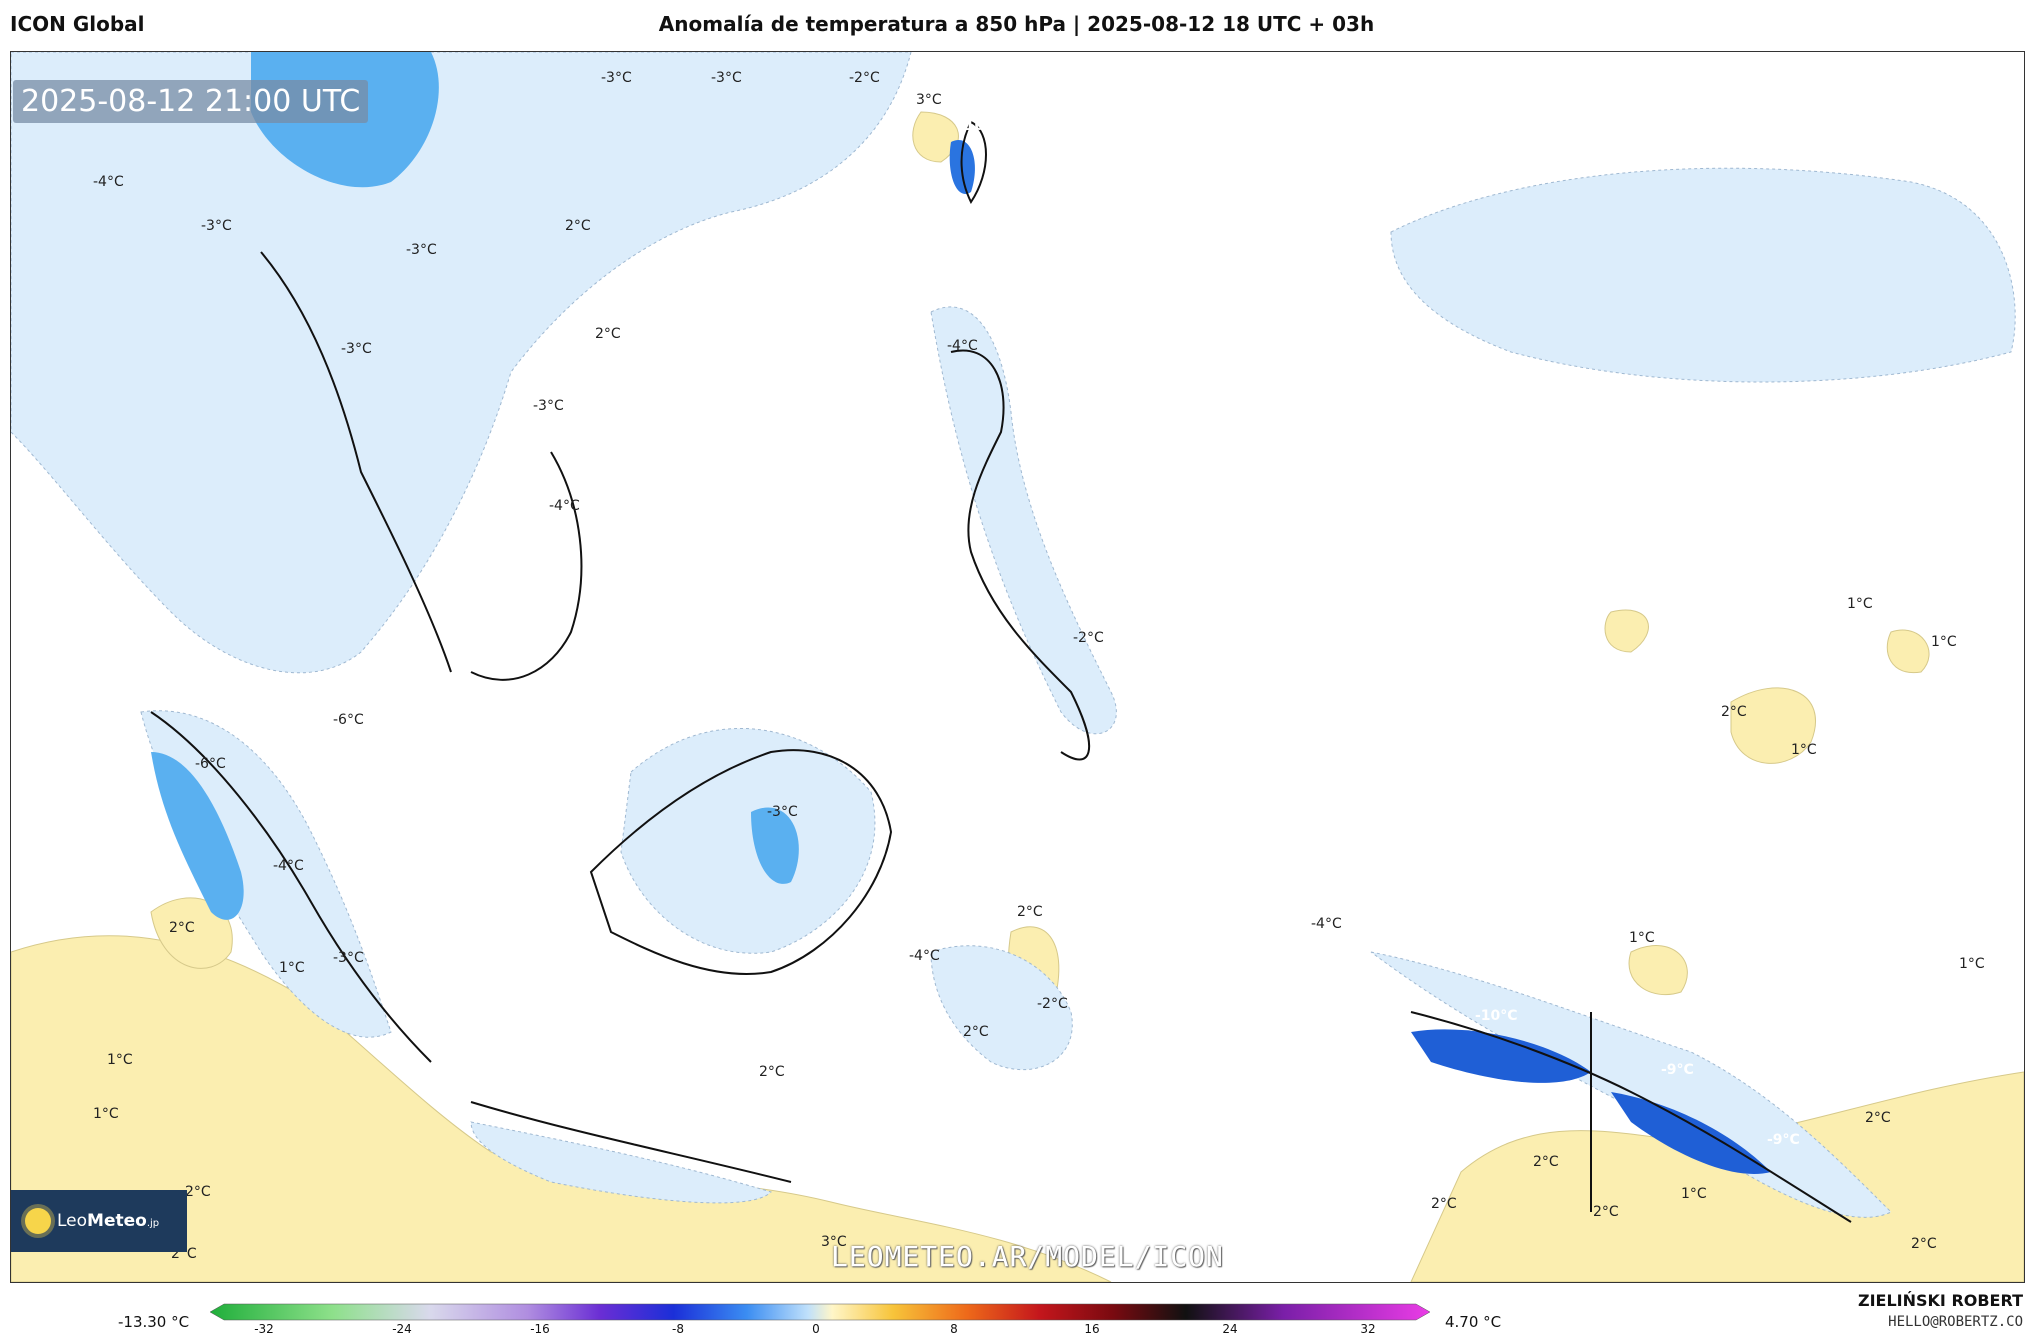 Image resolution: width=2033 pixels, height=1339 pixels. Describe the element at coordinates (1230, 1329) in the screenshot. I see `colorbar-tick: 24` at that location.